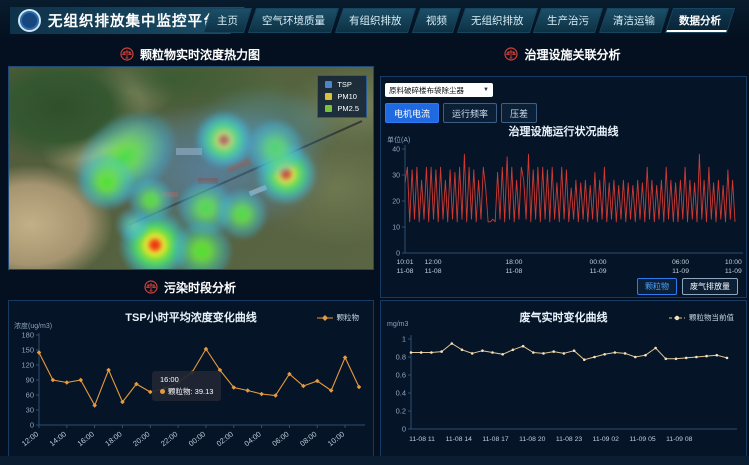  I want to click on nav-tab-3: 视频, so click(436, 20).